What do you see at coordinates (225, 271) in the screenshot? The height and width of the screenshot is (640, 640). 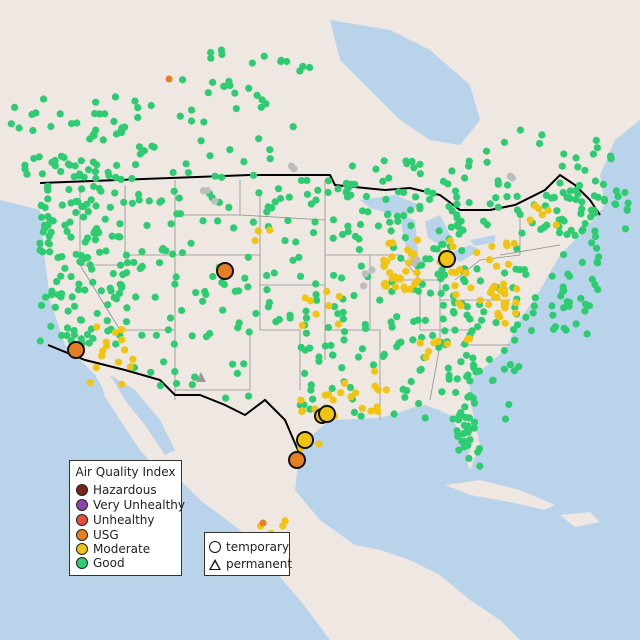 I see `usg-site-colorado` at bounding box center [225, 271].